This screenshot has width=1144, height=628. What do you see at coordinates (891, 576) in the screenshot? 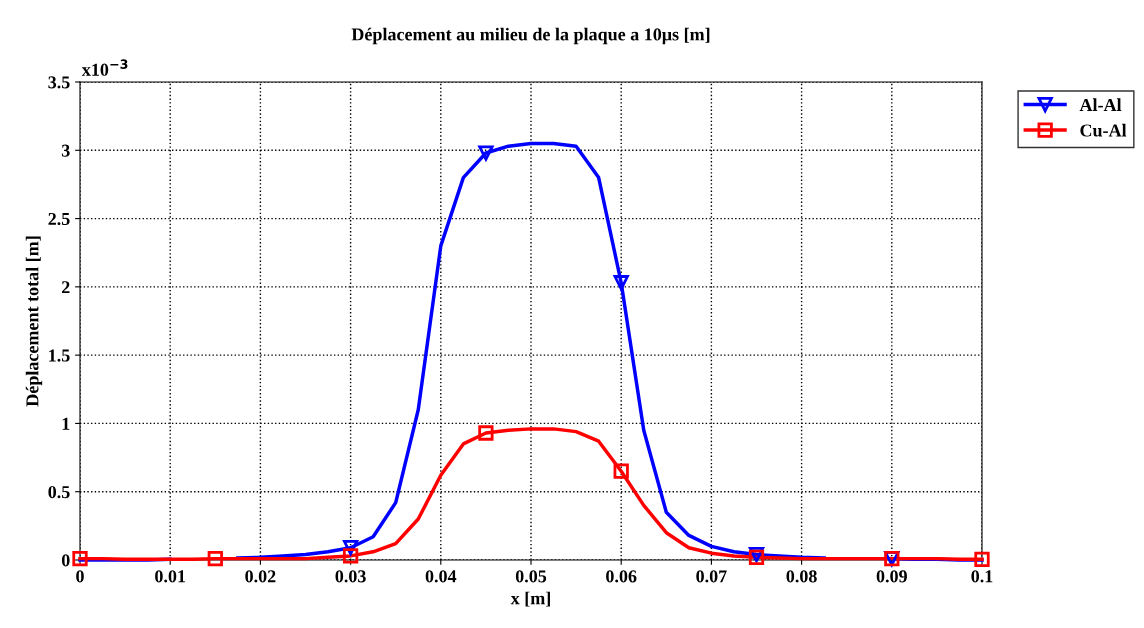
I see `x-tick-label: 0.09` at bounding box center [891, 576].